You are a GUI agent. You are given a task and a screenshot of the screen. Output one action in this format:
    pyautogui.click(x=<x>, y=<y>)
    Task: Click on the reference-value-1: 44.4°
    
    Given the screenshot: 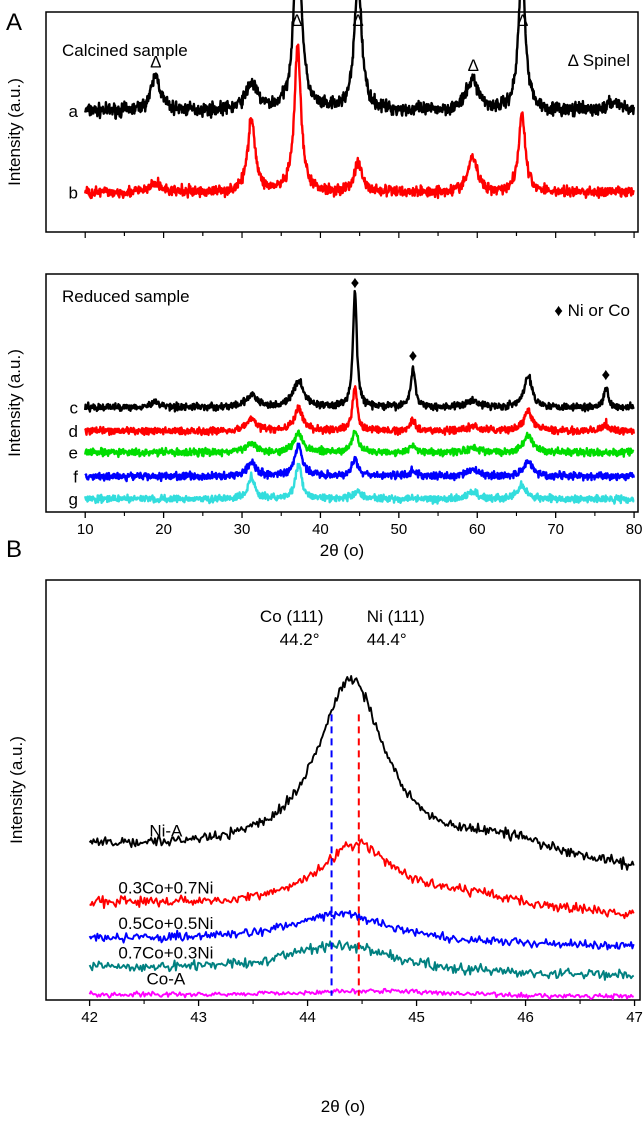 What is the action you would take?
    pyautogui.click(x=387, y=639)
    